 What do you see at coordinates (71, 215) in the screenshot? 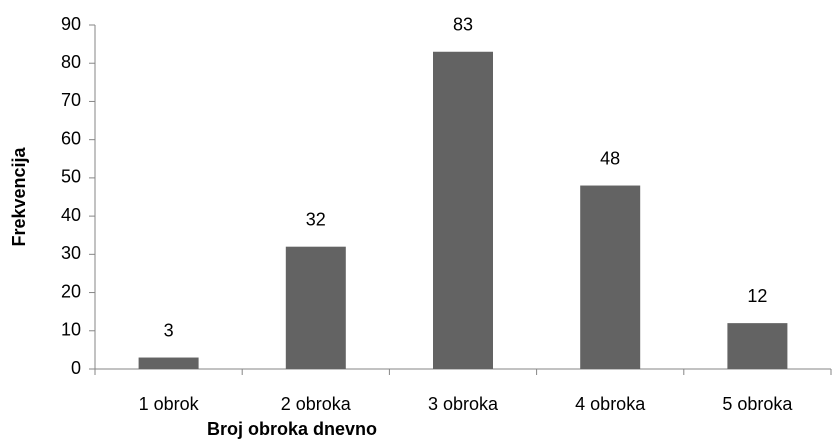
I see `y-tick-label: 40` at bounding box center [71, 215].